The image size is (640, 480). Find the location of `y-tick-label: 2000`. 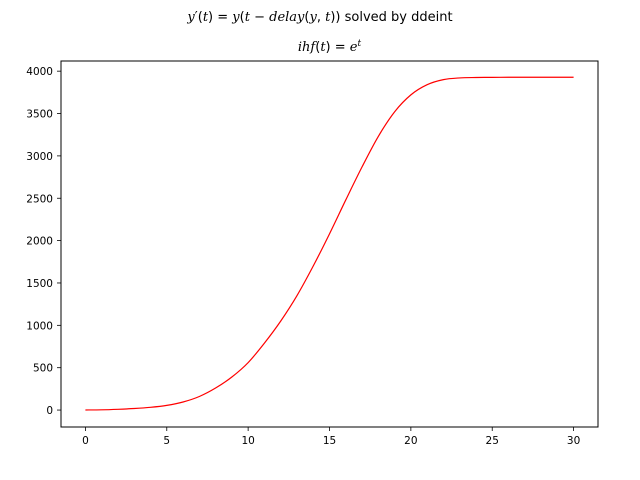

y-tick-label: 2000 is located at coordinates (39, 242).